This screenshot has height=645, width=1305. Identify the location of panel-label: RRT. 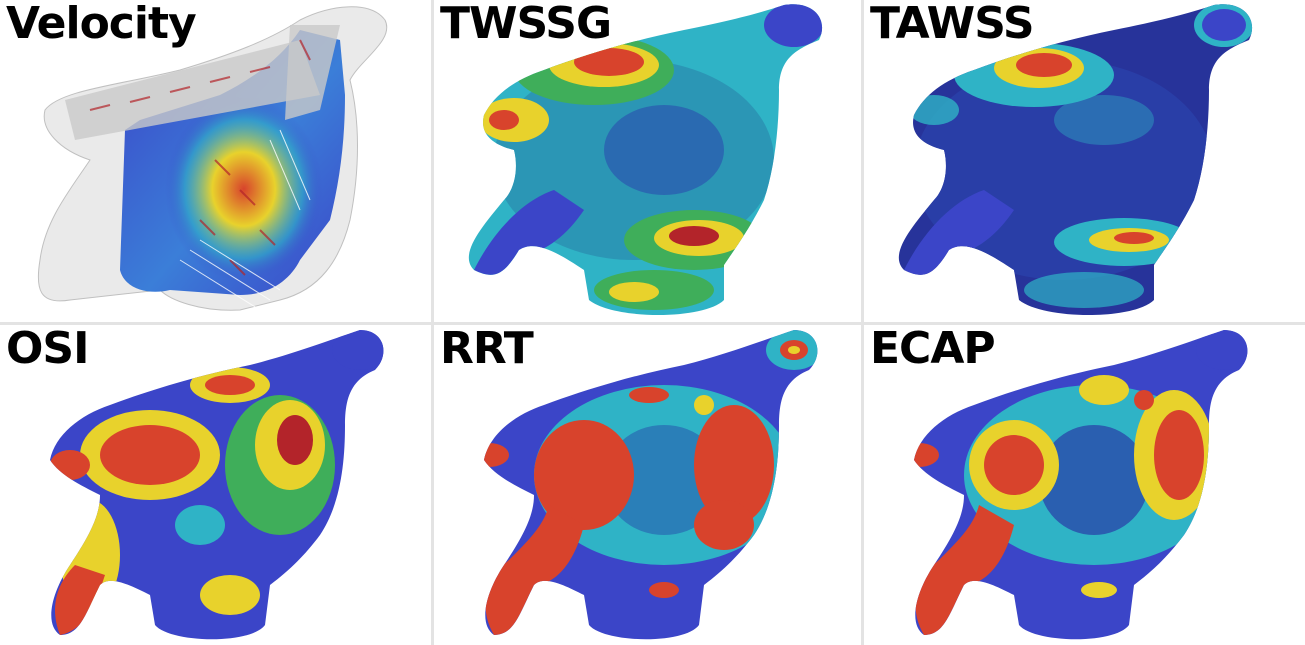
(487, 349).